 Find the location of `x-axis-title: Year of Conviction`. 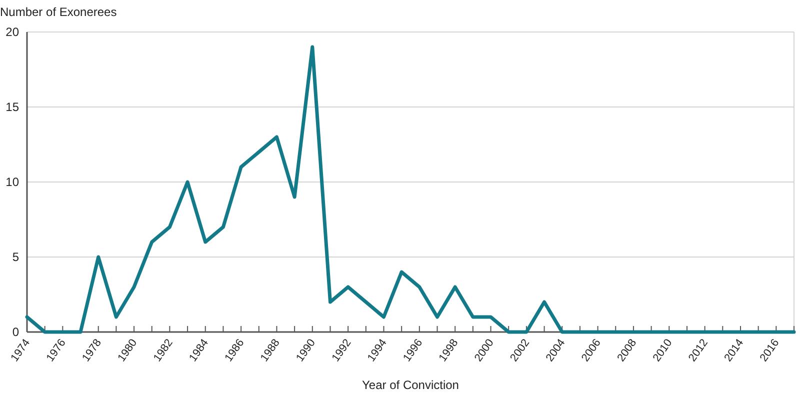

x-axis-title: Year of Conviction is located at coordinates (410, 385).